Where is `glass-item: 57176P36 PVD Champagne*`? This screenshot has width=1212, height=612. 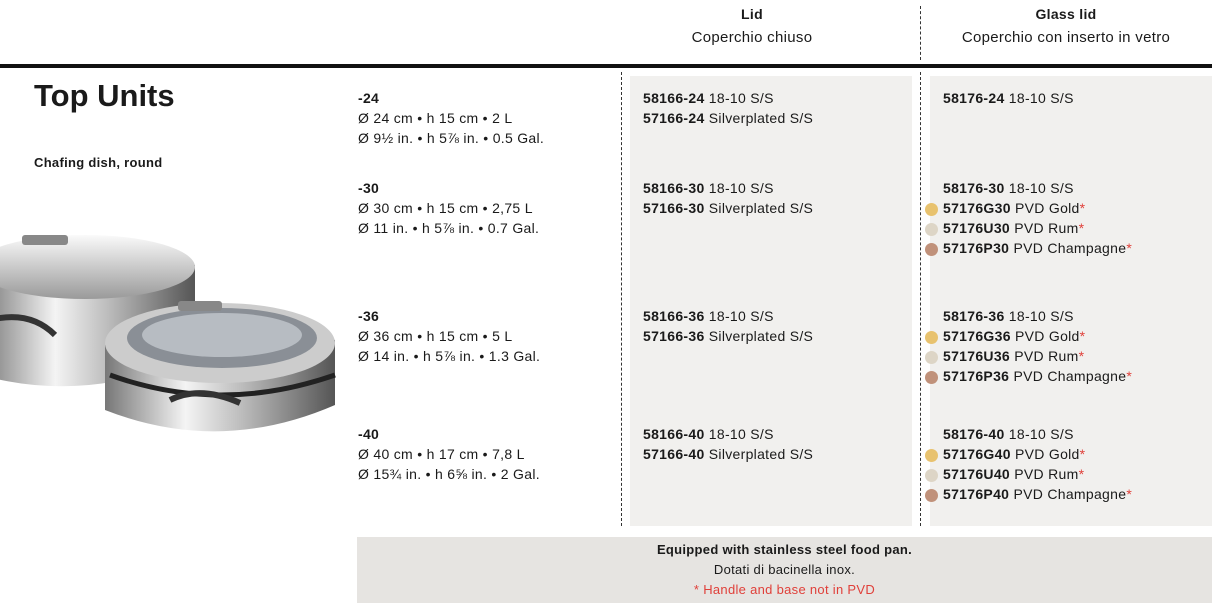 glass-item: 57176P36 PVD Champagne* is located at coordinates (1037, 376).